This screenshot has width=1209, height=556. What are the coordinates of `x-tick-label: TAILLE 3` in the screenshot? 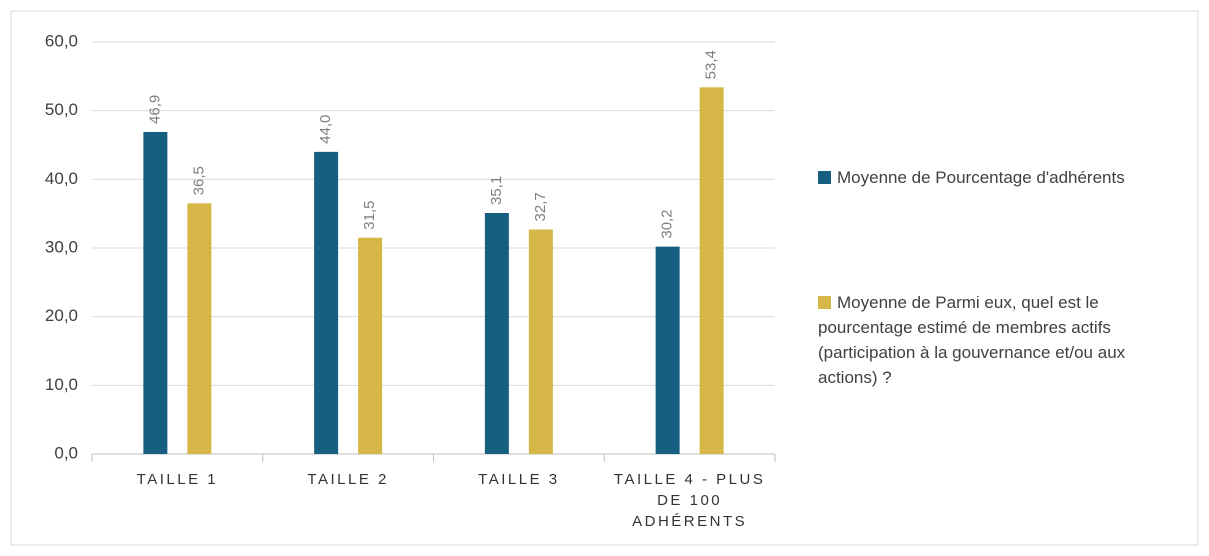 It's located at (519, 479).